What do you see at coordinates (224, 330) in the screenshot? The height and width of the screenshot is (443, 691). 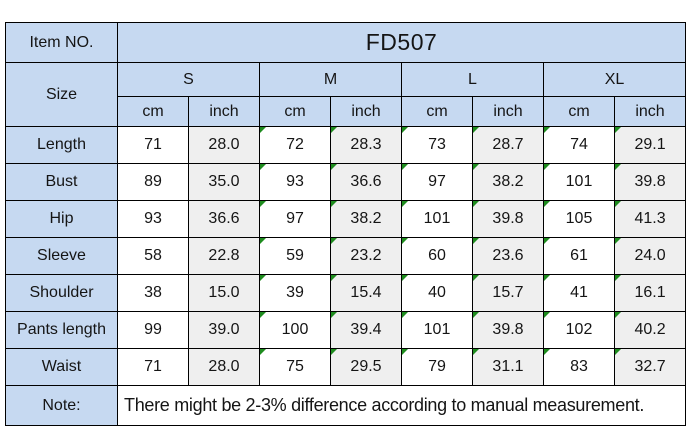 I see `cell-pants-length-s-inch: 39.0` at bounding box center [224, 330].